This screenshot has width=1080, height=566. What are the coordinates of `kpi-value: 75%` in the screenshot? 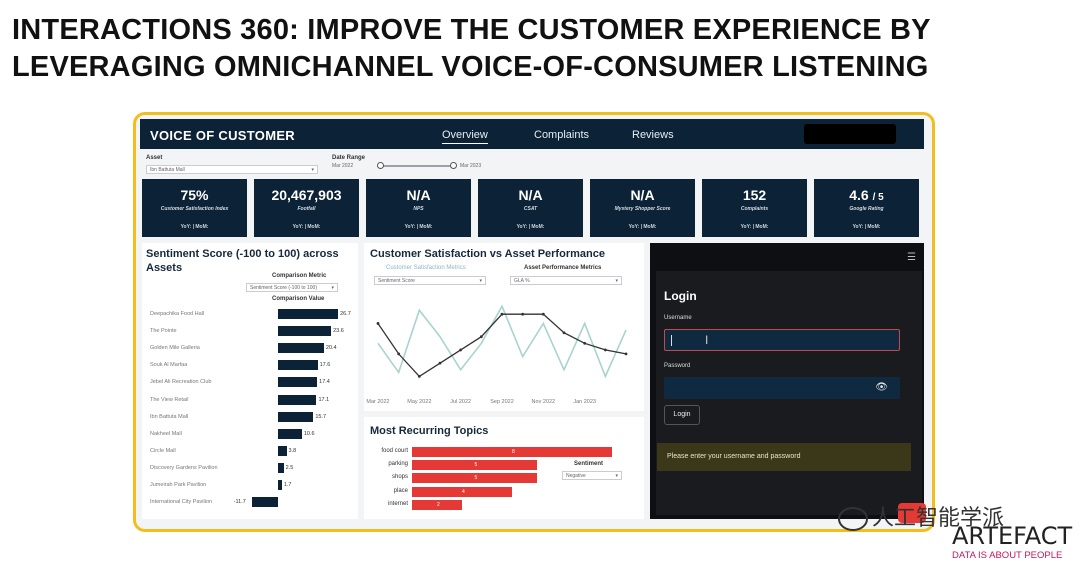 It's located at (194, 195).